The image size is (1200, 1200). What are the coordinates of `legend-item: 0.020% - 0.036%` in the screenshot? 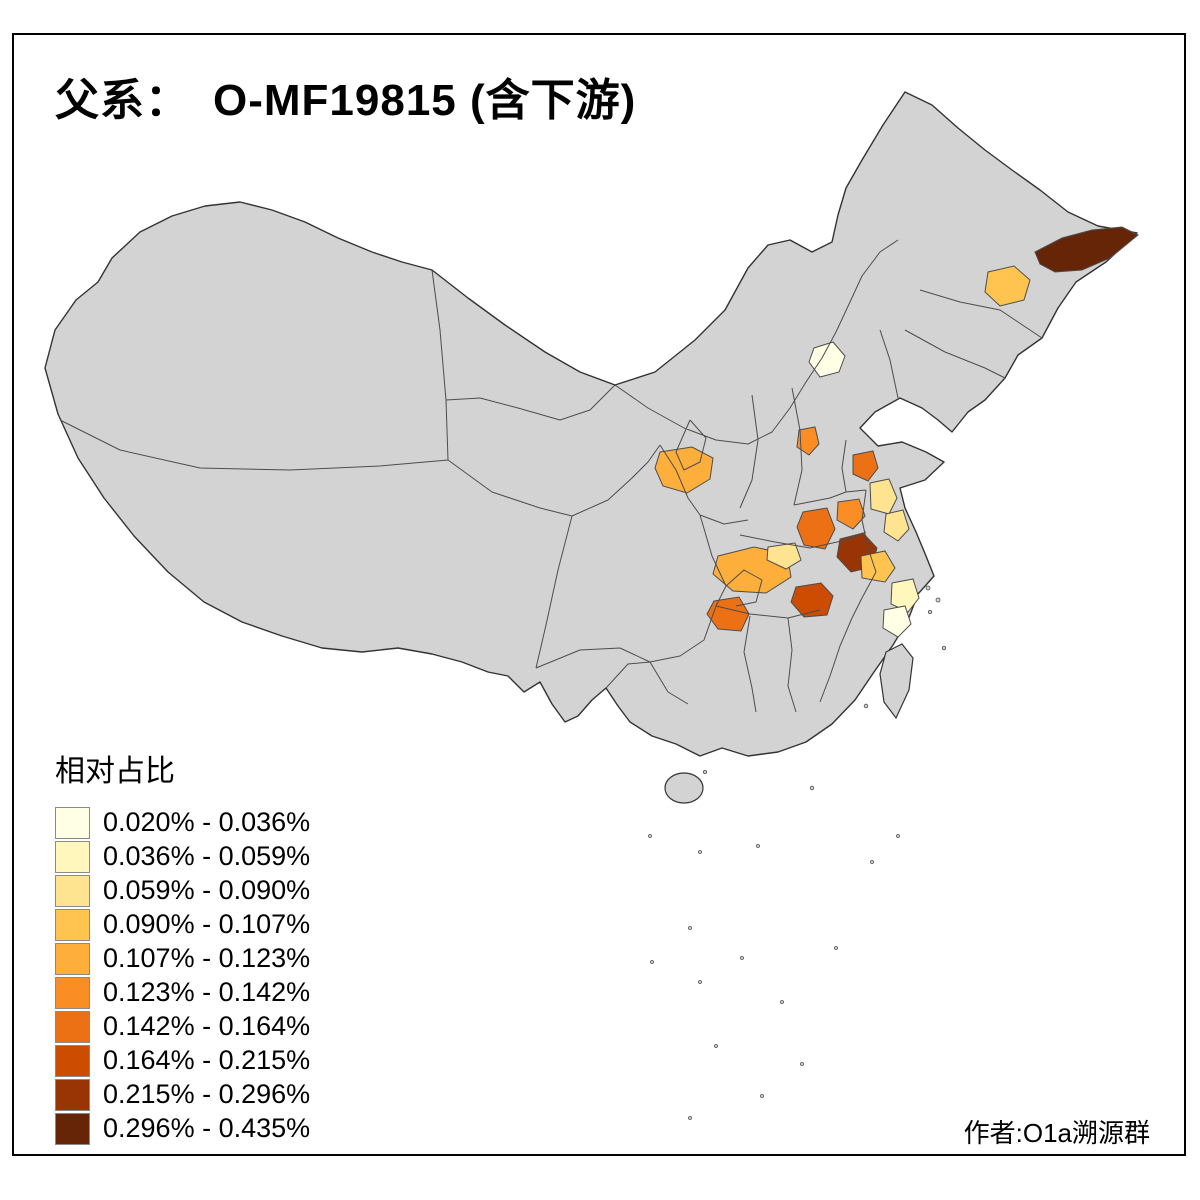 It's located at (182, 822).